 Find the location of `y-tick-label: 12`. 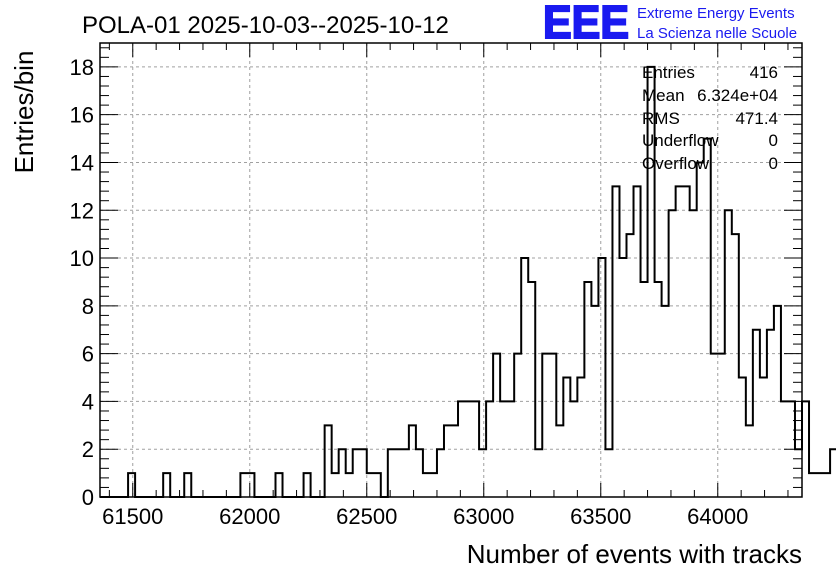

y-tick-label: 12 is located at coordinates (82, 210).